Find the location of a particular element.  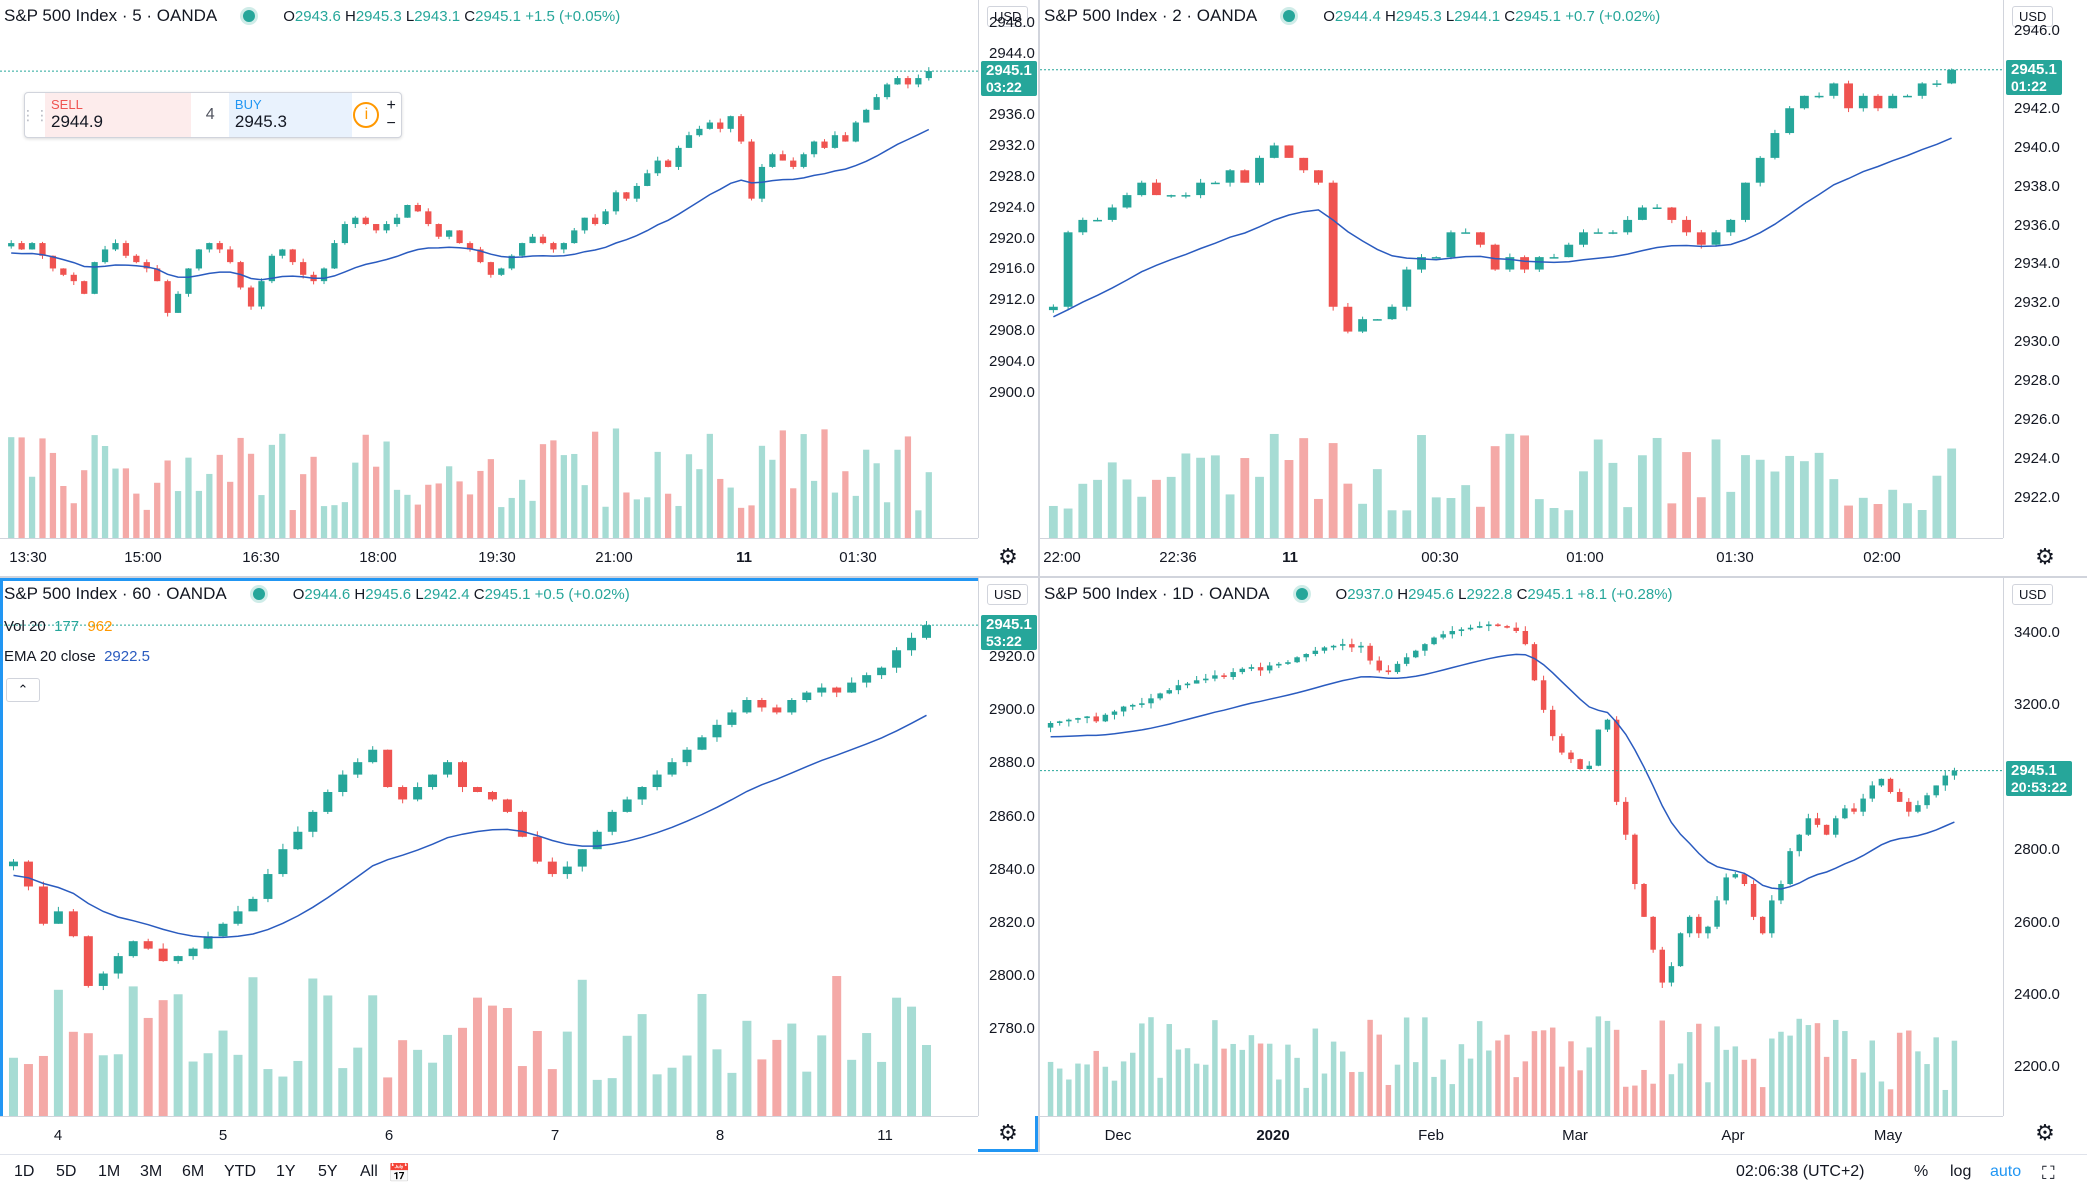

symbol-title: S&P 500 Index · 5 · OANDA is located at coordinates (111, 15).